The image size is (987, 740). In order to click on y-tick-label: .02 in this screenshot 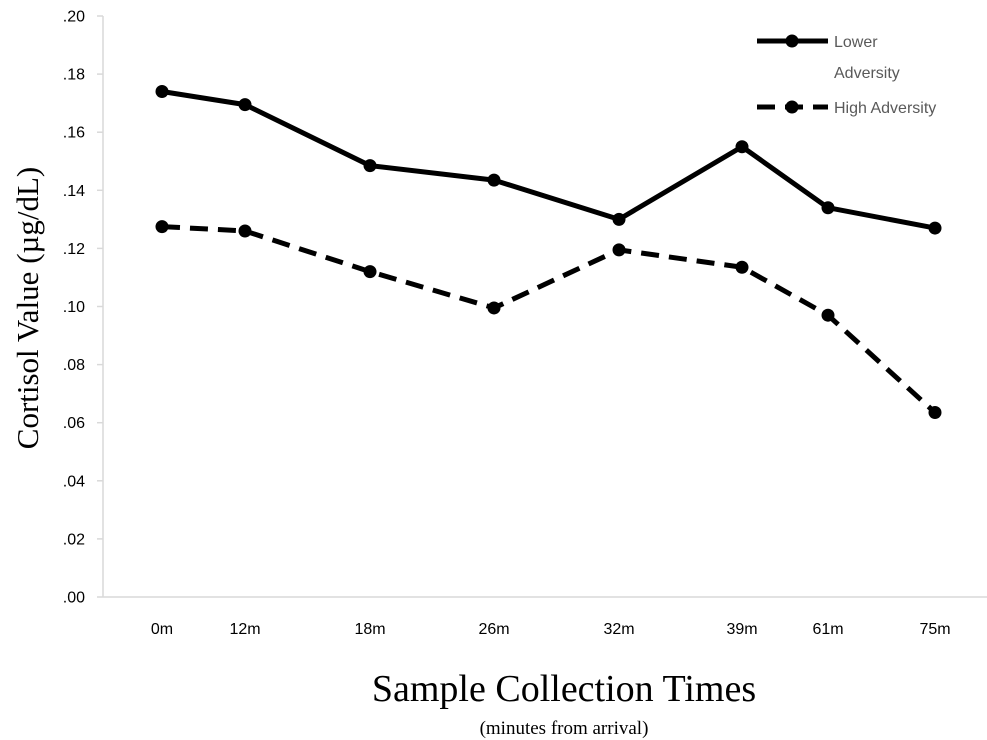, I will do `click(74, 539)`.